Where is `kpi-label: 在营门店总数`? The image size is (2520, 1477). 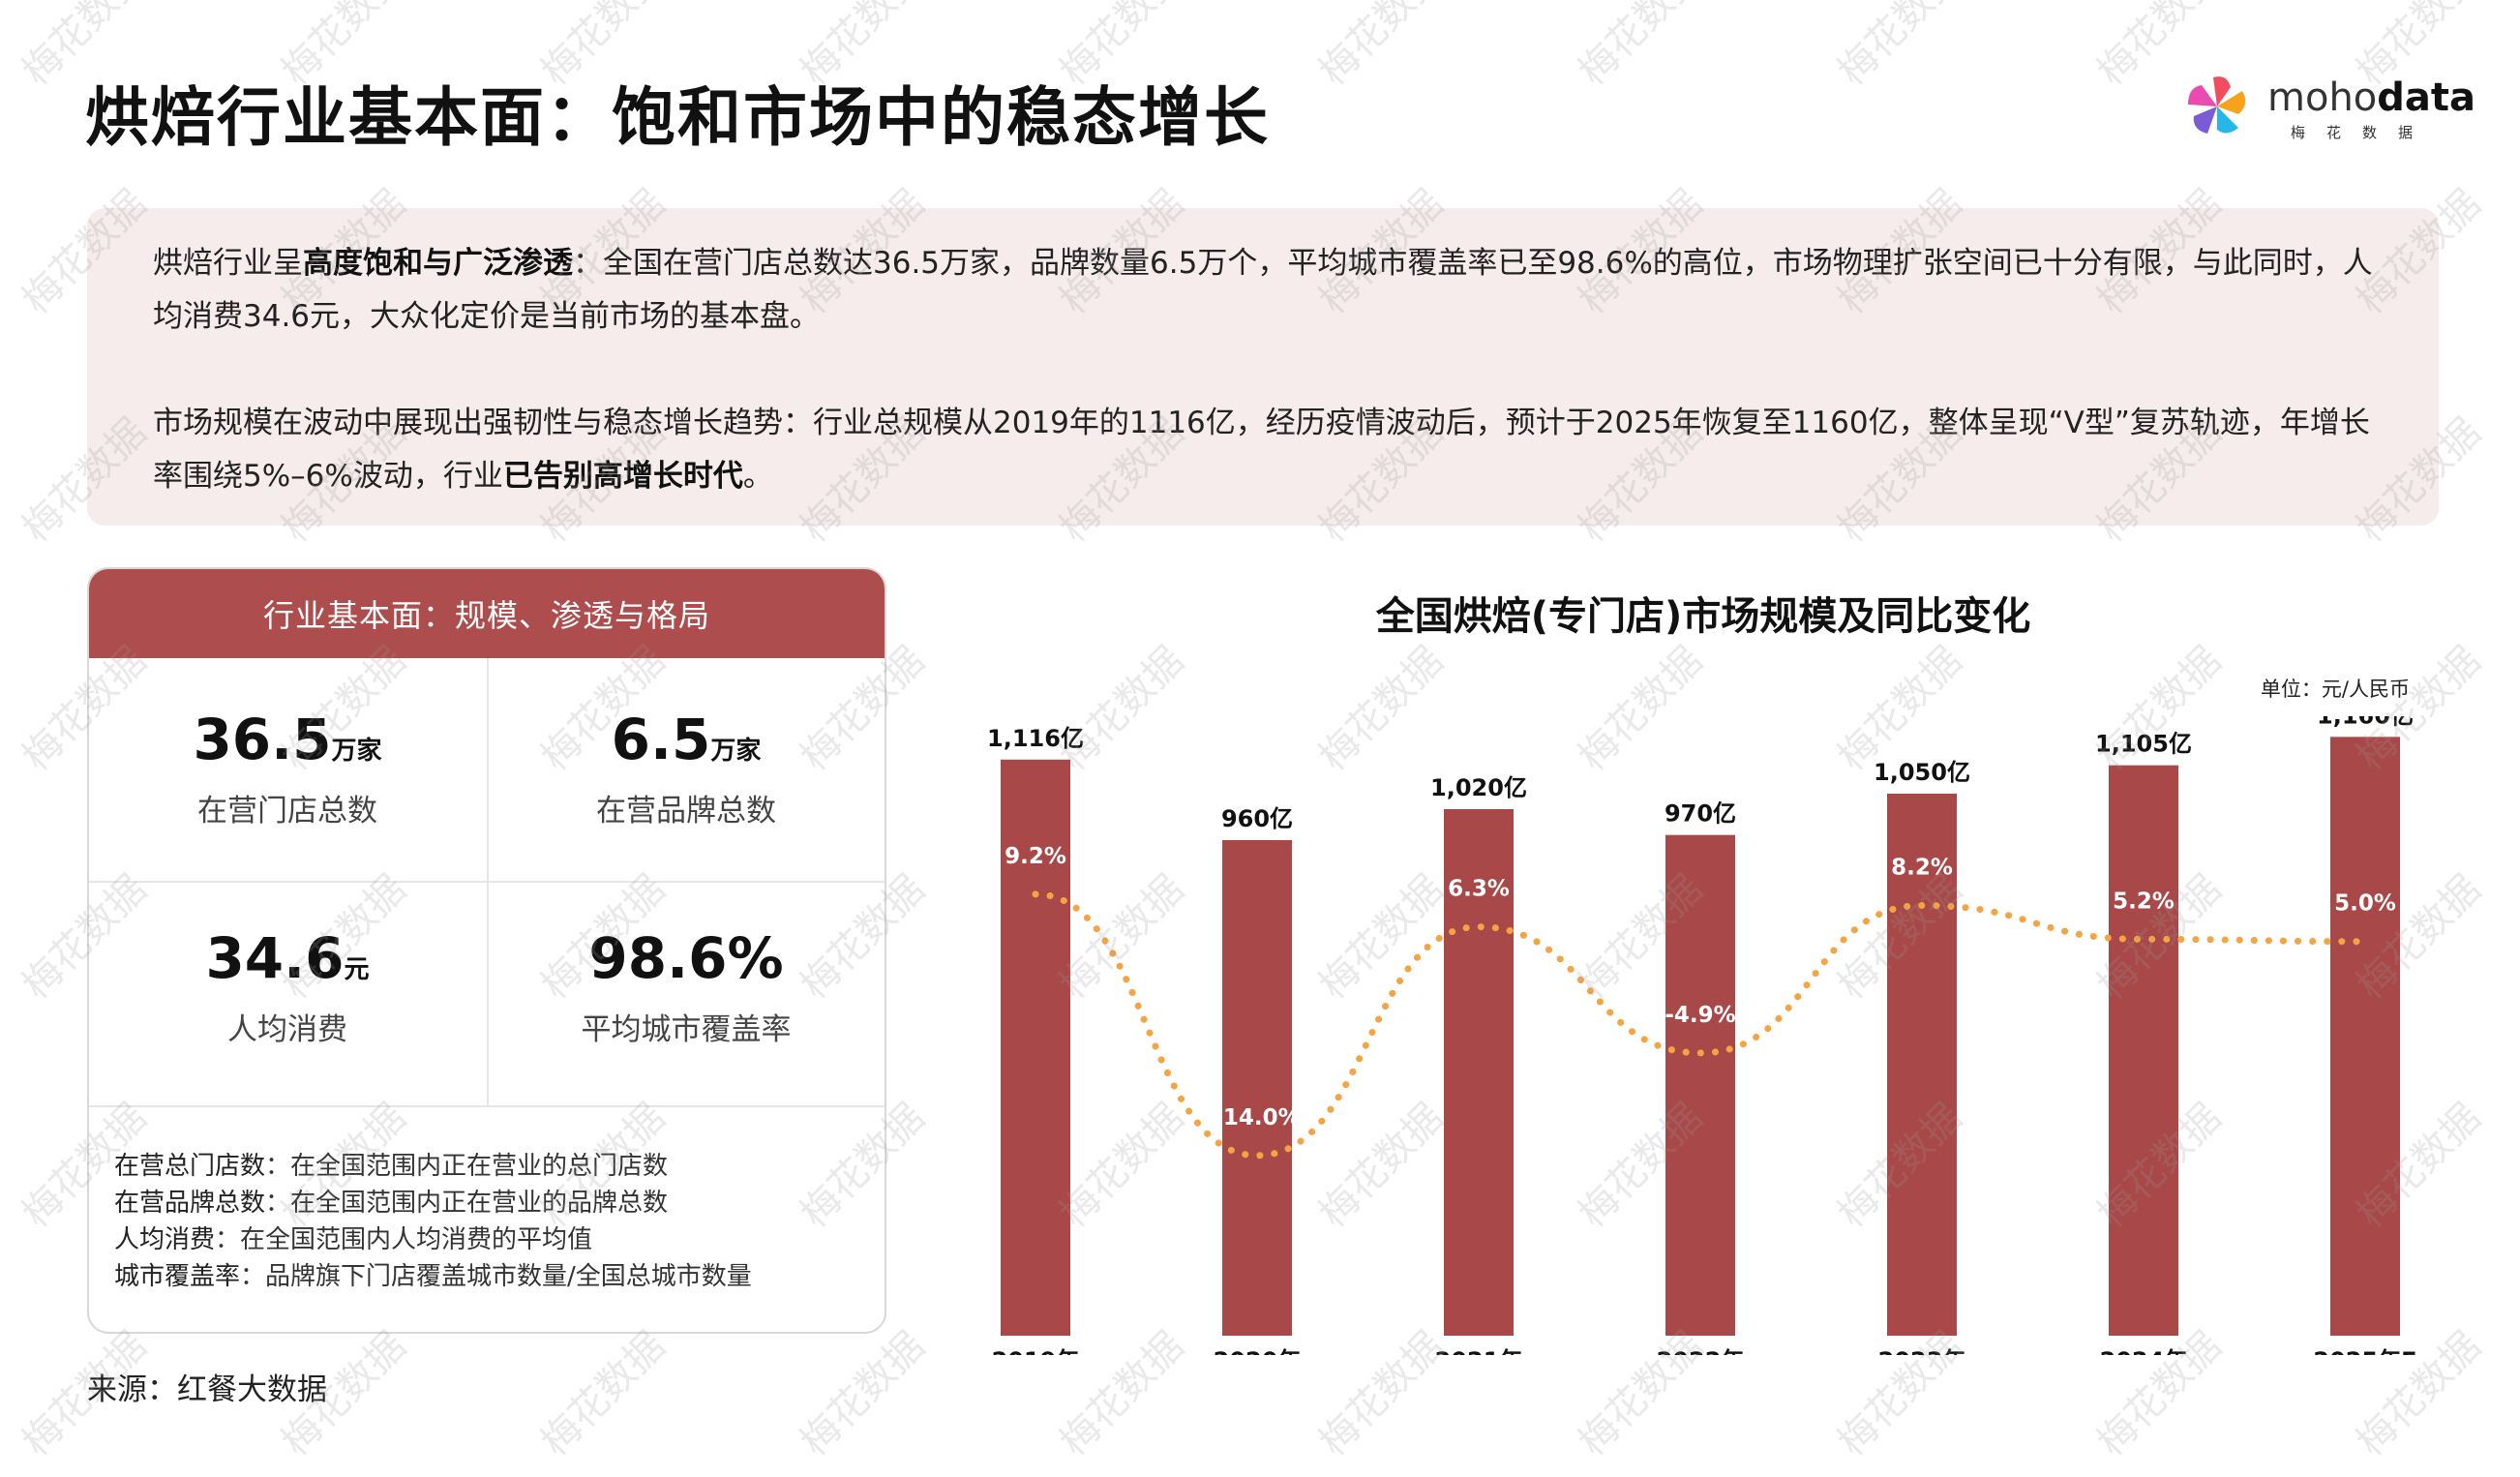
kpi-label: 在营门店总数 is located at coordinates (287, 811).